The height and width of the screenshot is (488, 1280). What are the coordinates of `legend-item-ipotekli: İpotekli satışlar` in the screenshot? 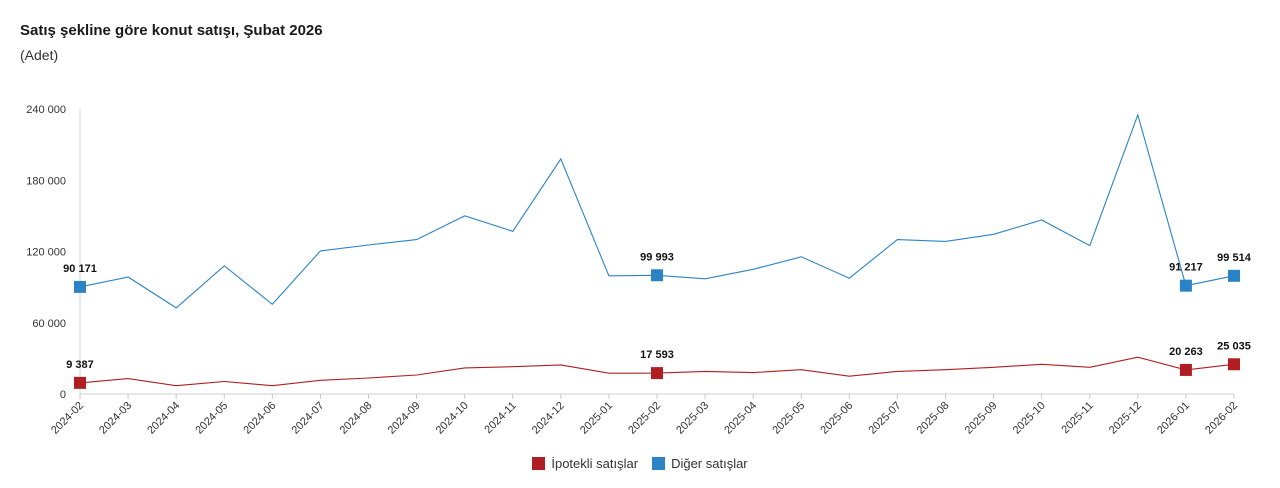 It's located at (585, 463).